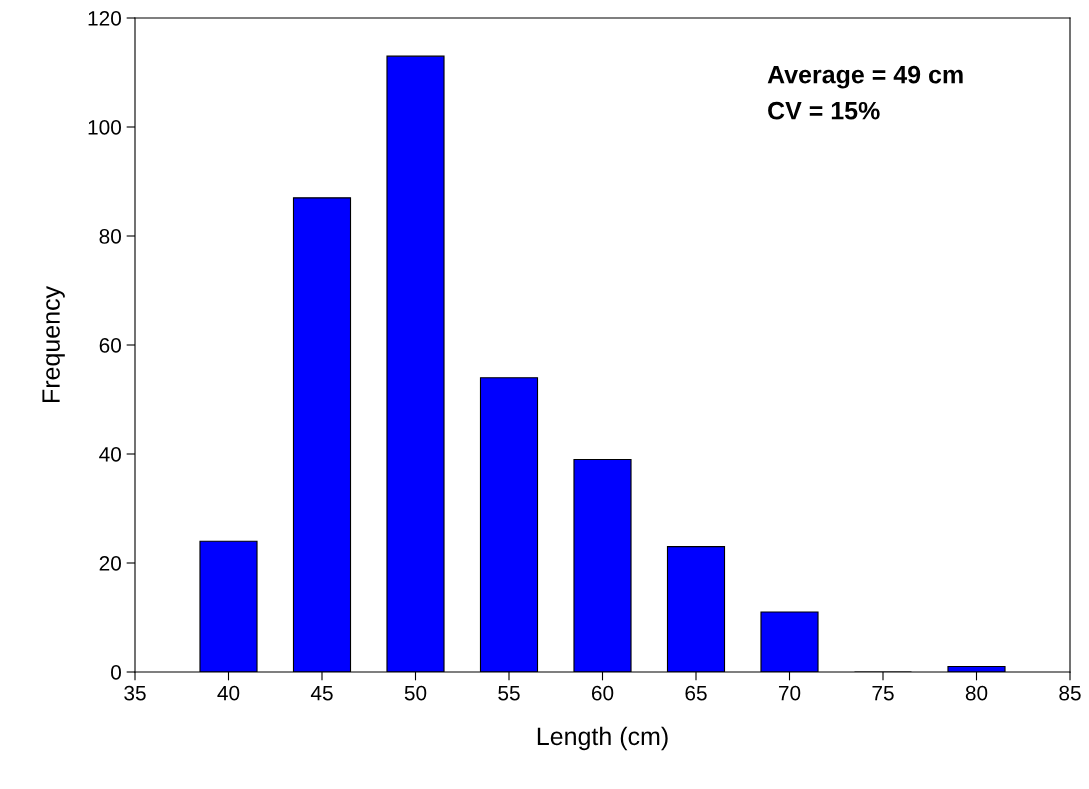 The image size is (1089, 789). What do you see at coordinates (135, 693) in the screenshot?
I see `x-tick-label: 35` at bounding box center [135, 693].